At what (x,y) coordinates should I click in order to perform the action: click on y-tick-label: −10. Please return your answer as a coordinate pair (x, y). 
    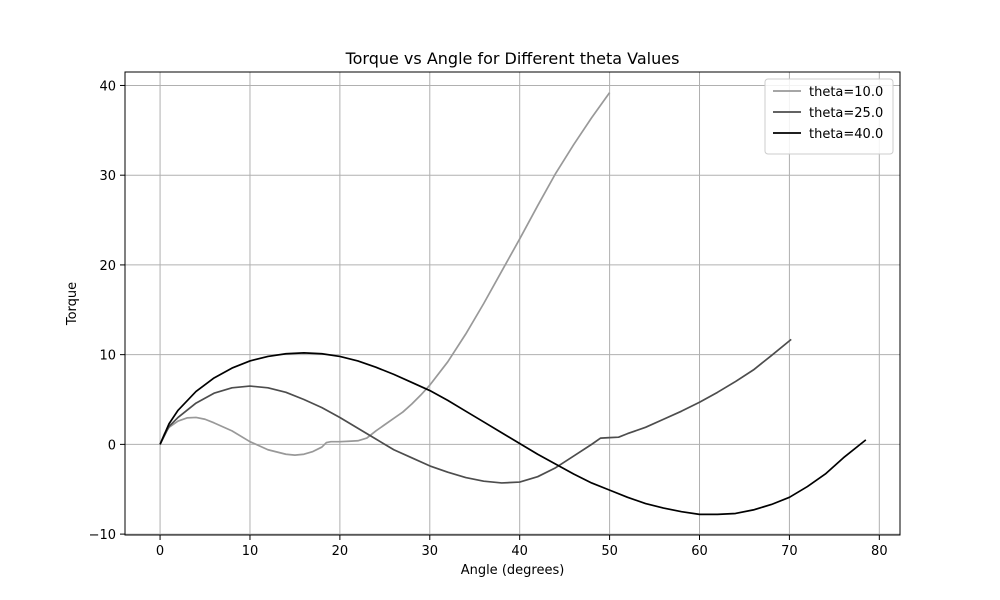
    Looking at the image, I should click on (102, 535).